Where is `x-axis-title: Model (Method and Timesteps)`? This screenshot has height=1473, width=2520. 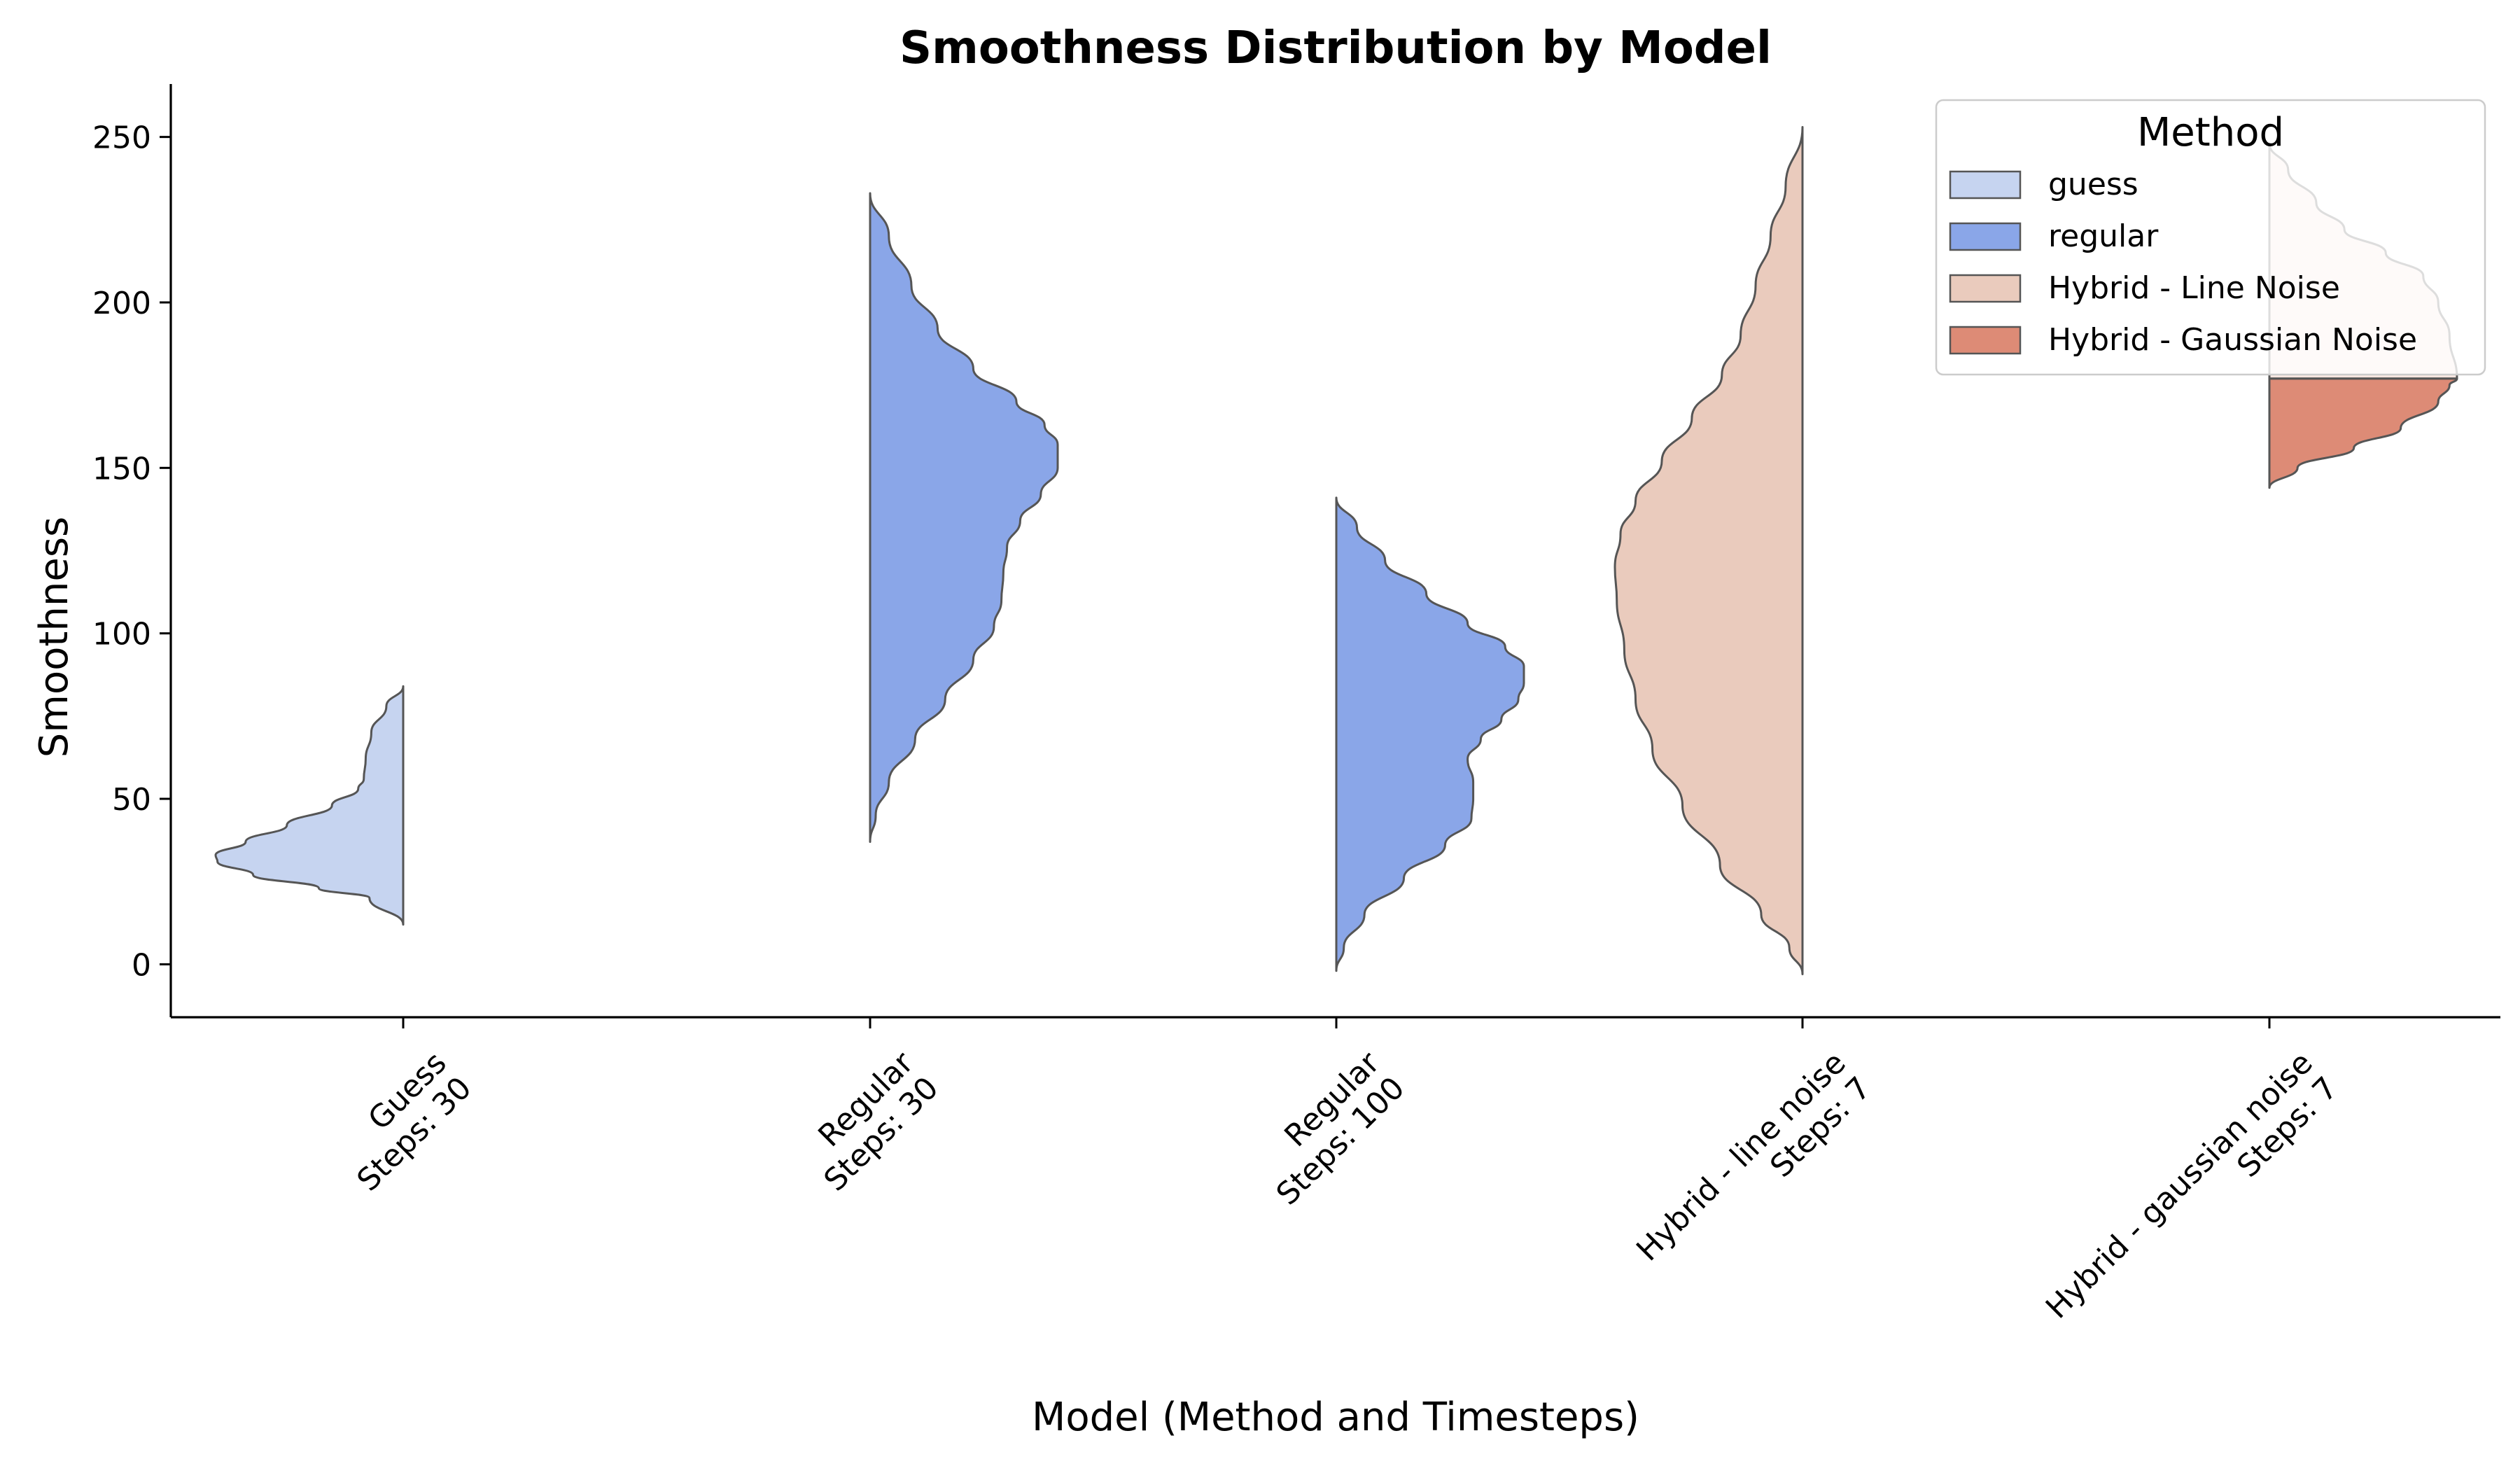 x-axis-title: Model (Method and Timesteps) is located at coordinates (1335, 1417).